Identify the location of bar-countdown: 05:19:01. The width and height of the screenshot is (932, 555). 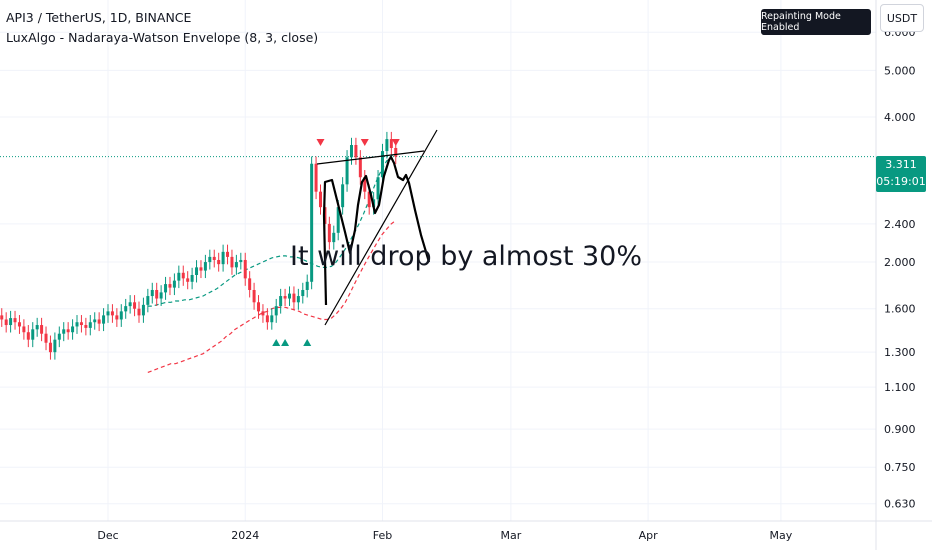
(901, 181).